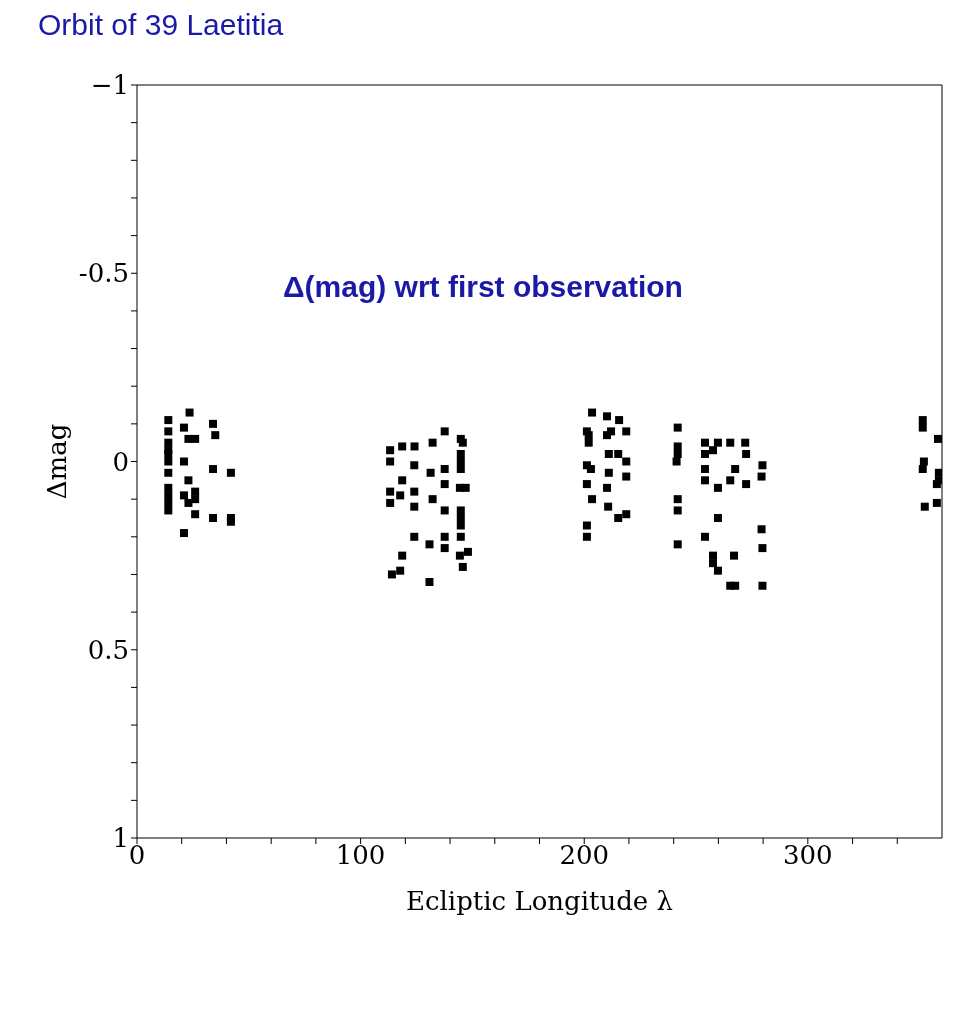  What do you see at coordinates (108, 649) in the screenshot?
I see `y-tick-label: 0.5` at bounding box center [108, 649].